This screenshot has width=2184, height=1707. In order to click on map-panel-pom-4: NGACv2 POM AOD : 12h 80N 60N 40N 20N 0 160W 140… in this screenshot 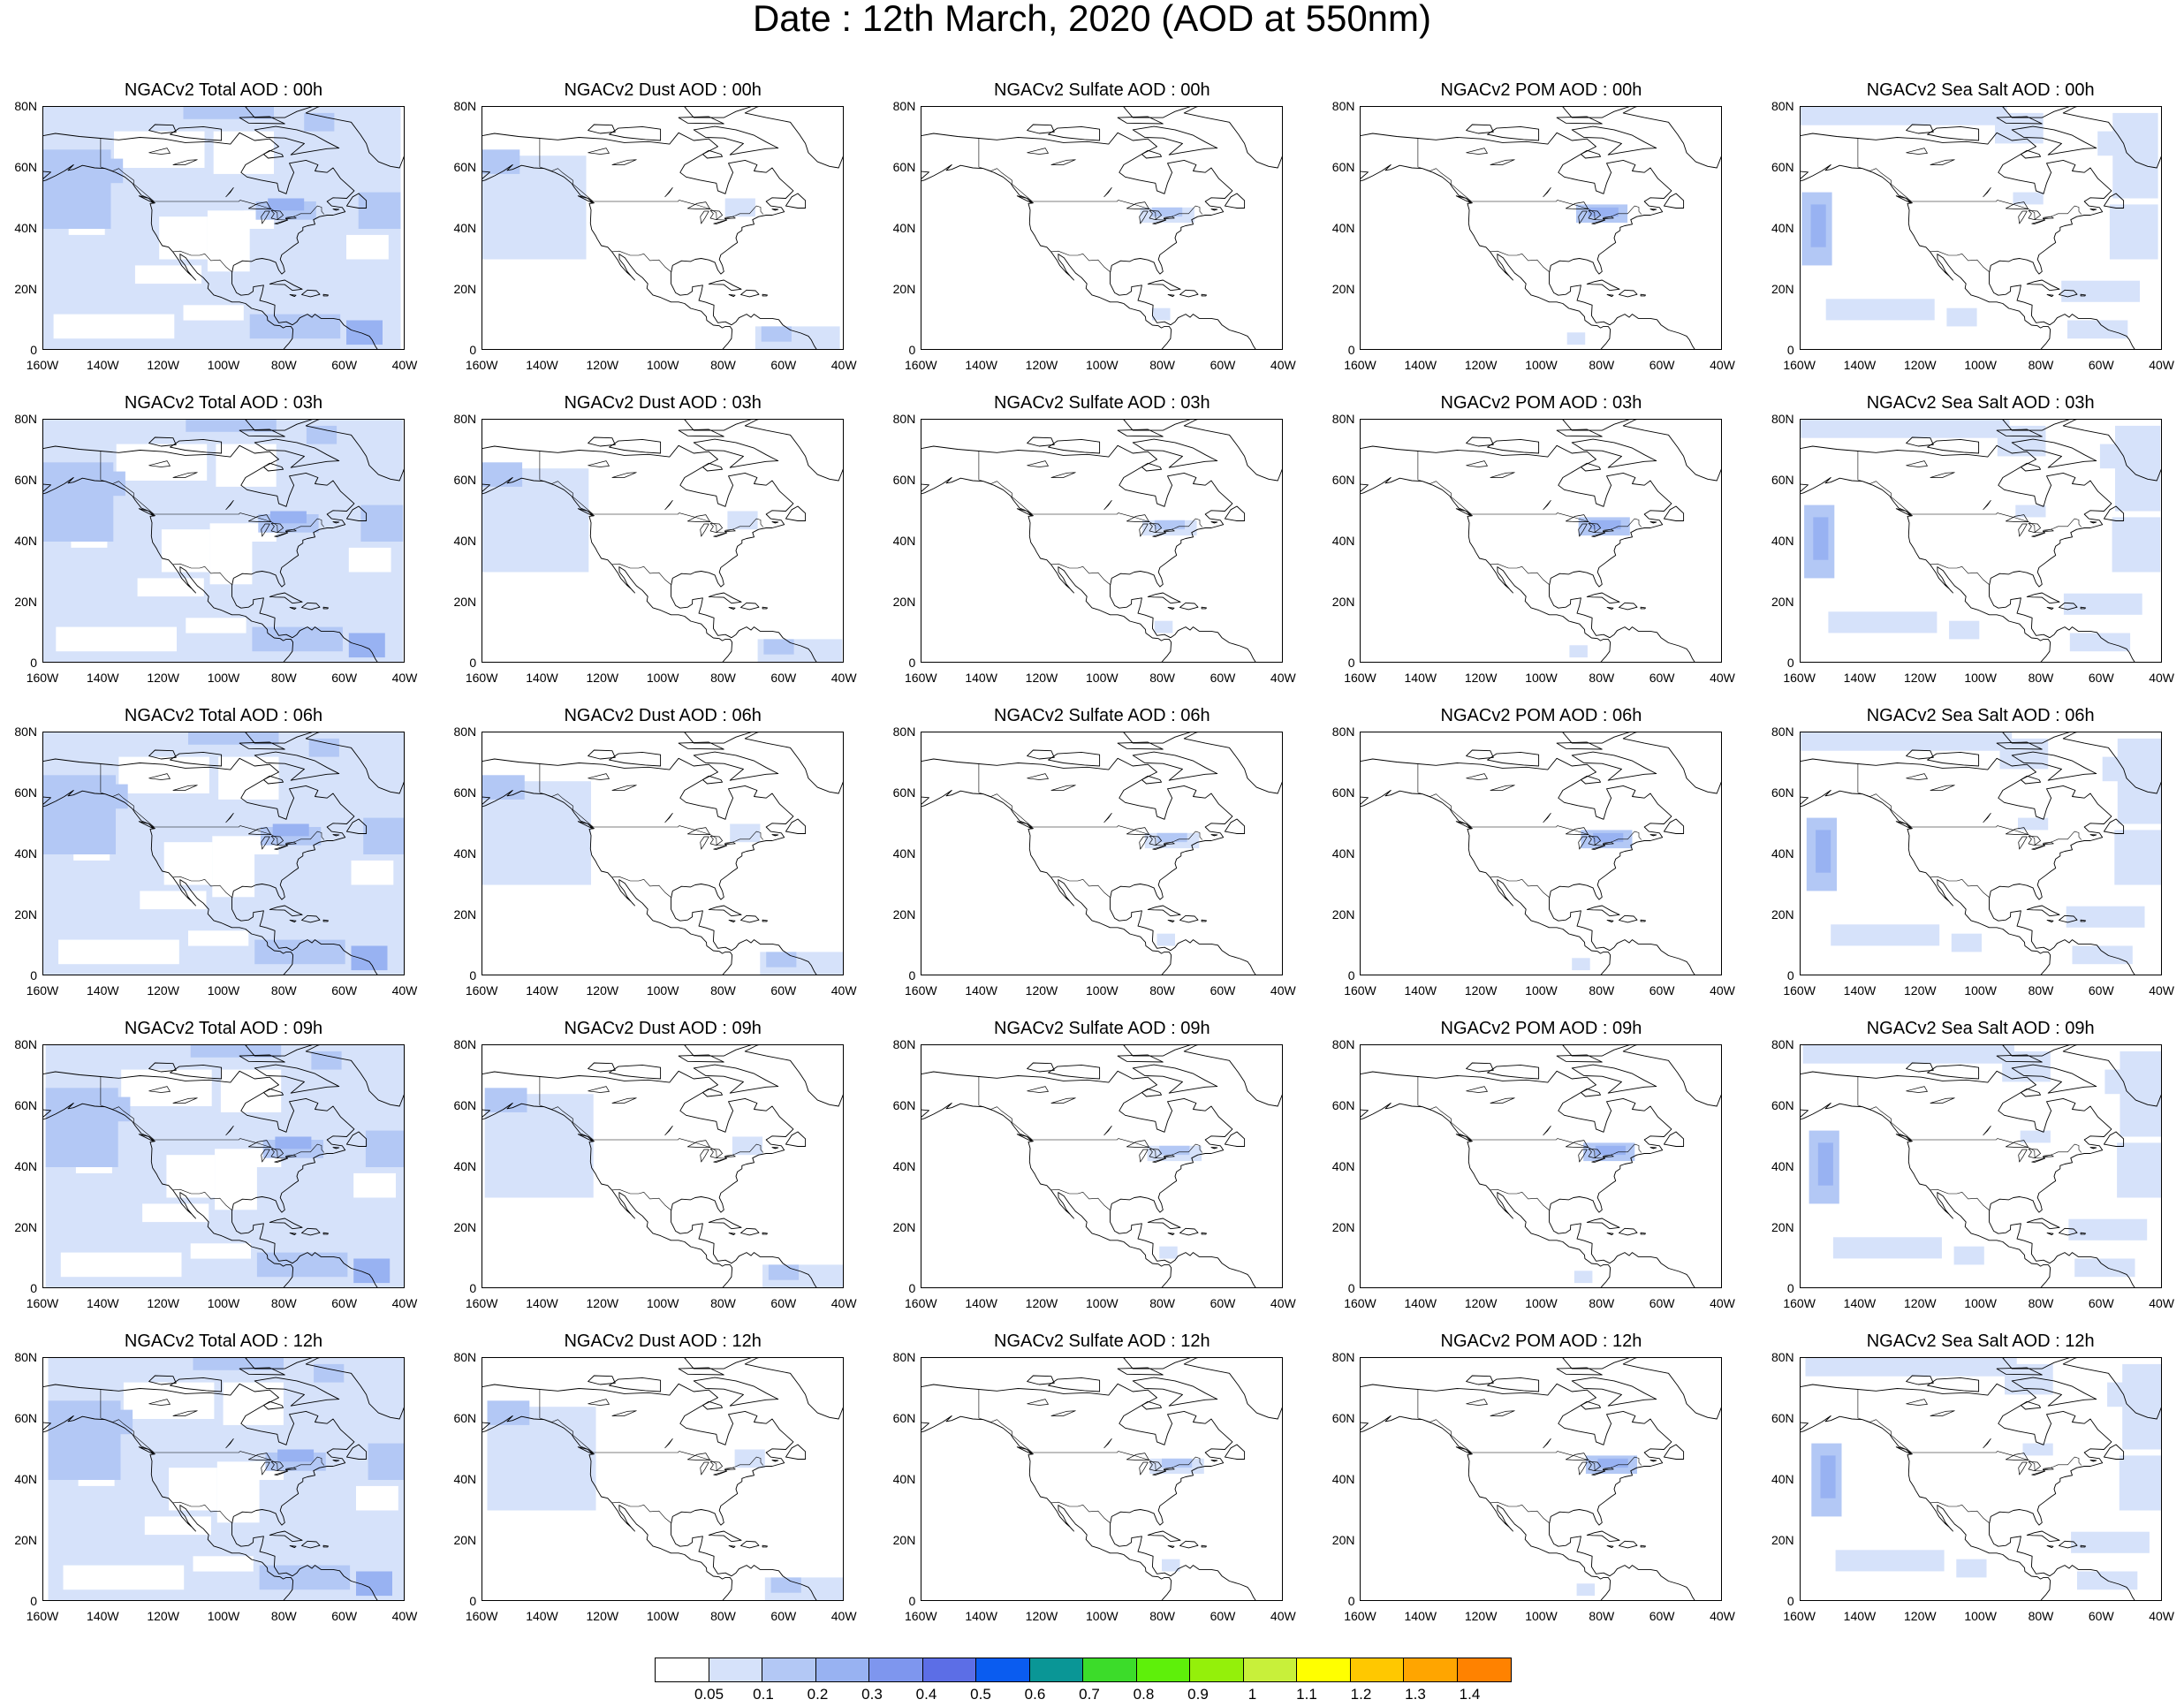, I will do `click(1538, 1485)`.